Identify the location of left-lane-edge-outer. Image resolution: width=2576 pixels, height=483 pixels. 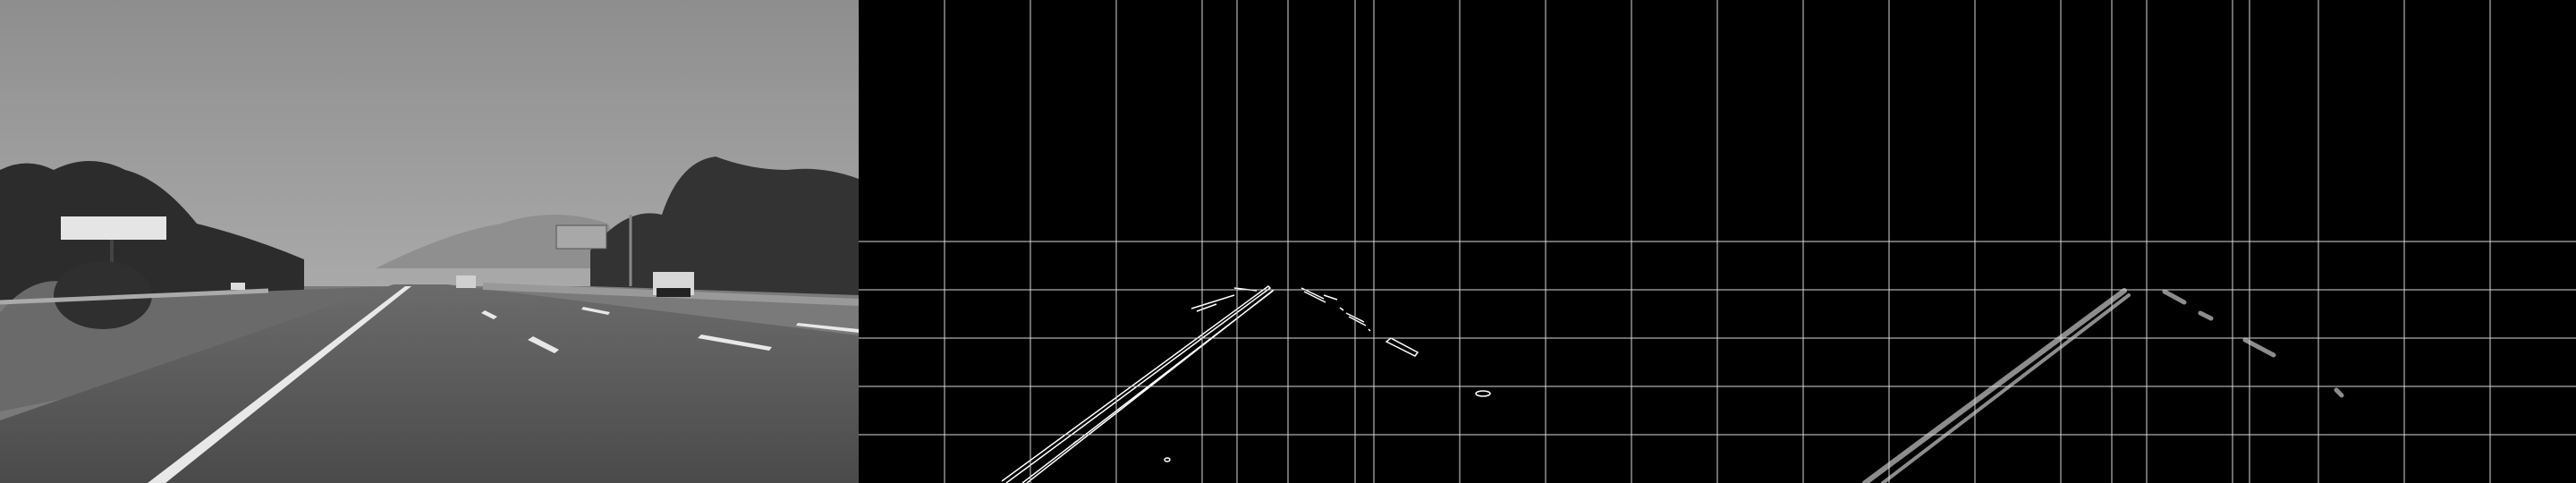
(1136, 384).